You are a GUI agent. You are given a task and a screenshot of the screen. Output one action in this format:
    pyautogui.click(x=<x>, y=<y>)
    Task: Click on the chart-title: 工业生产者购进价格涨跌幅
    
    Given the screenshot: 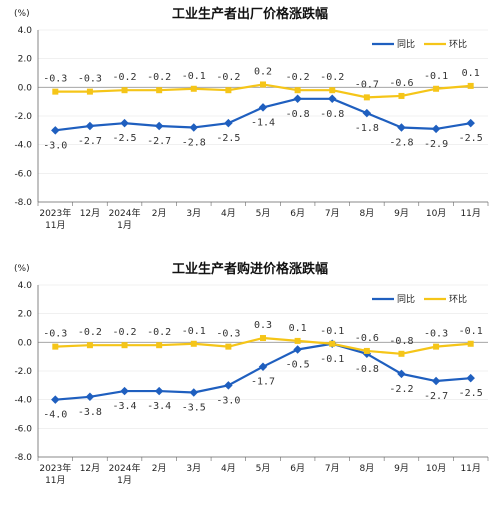 What is the action you would take?
    pyautogui.click(x=250, y=269)
    